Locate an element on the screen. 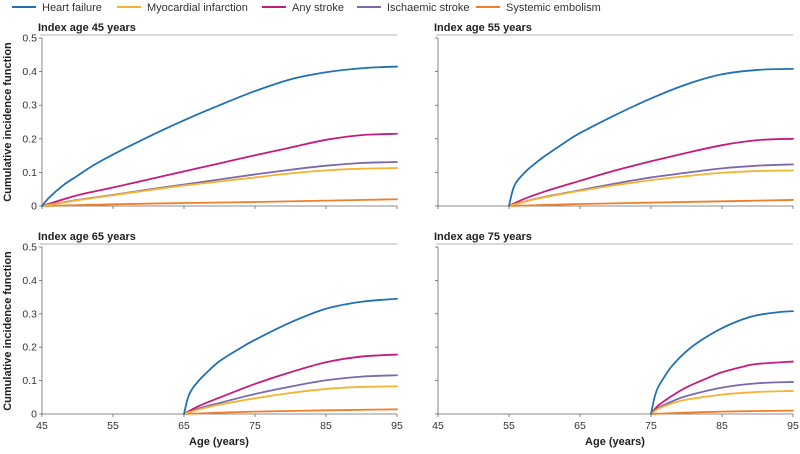 The height and width of the screenshot is (454, 800). legend-item: Myocardial infarction is located at coordinates (182, 8).